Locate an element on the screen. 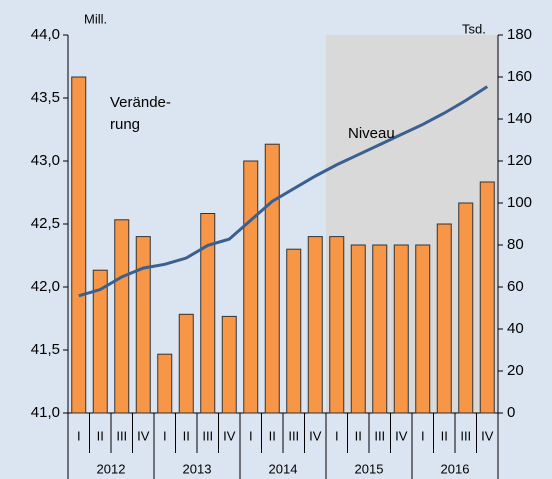 The height and width of the screenshot is (479, 552). y-tick-label: 42,5 is located at coordinates (45, 223).